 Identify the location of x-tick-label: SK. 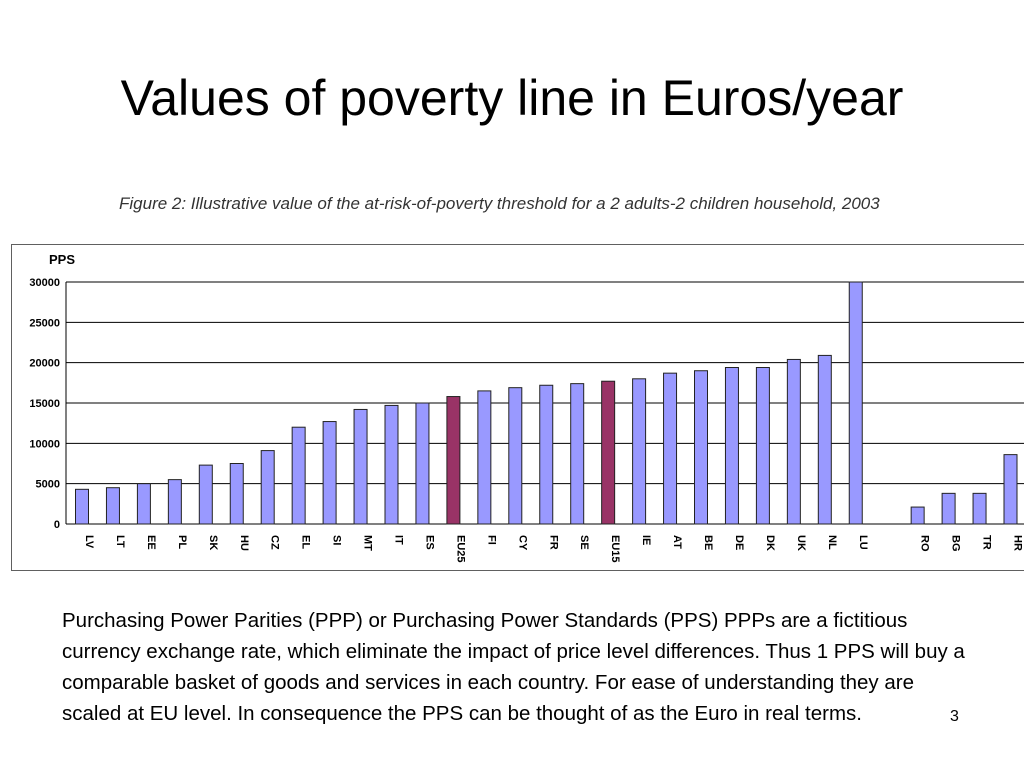
(213, 542).